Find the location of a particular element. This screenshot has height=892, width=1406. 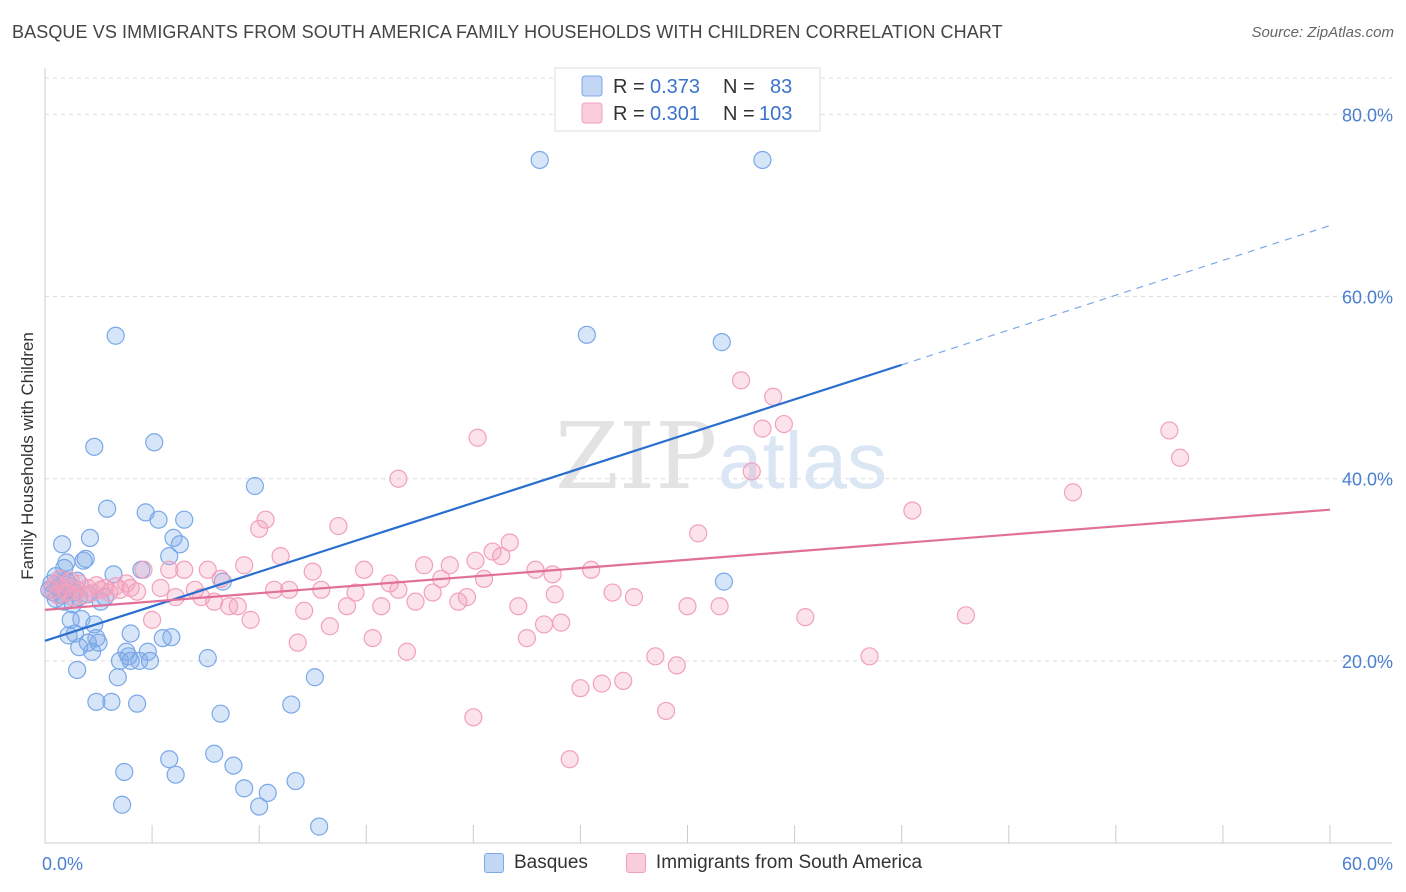

y-tick-label-0: 20.0% is located at coordinates (1367, 662).